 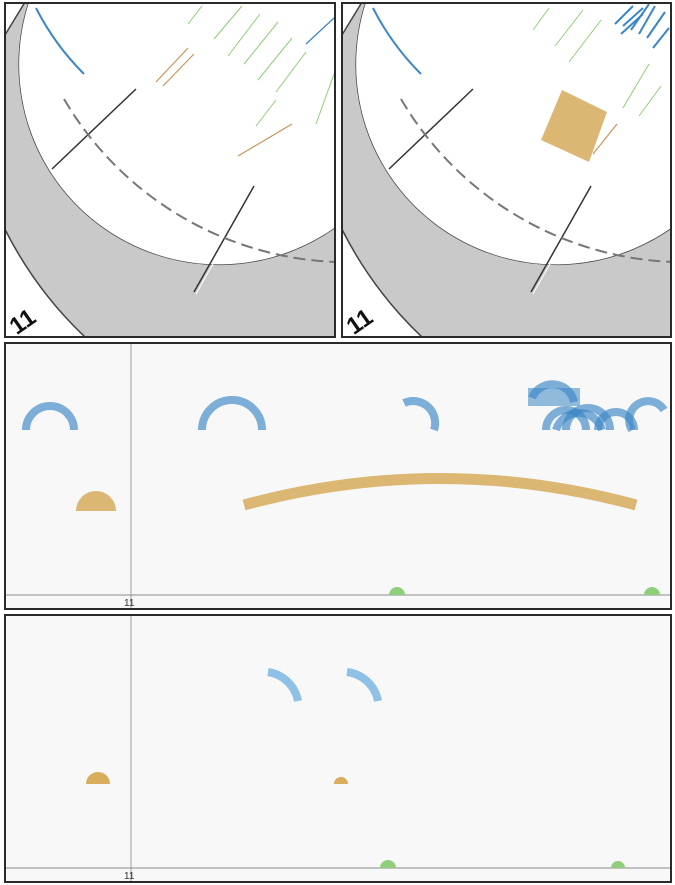 I want to click on highlighted-region, so click(x=574, y=126).